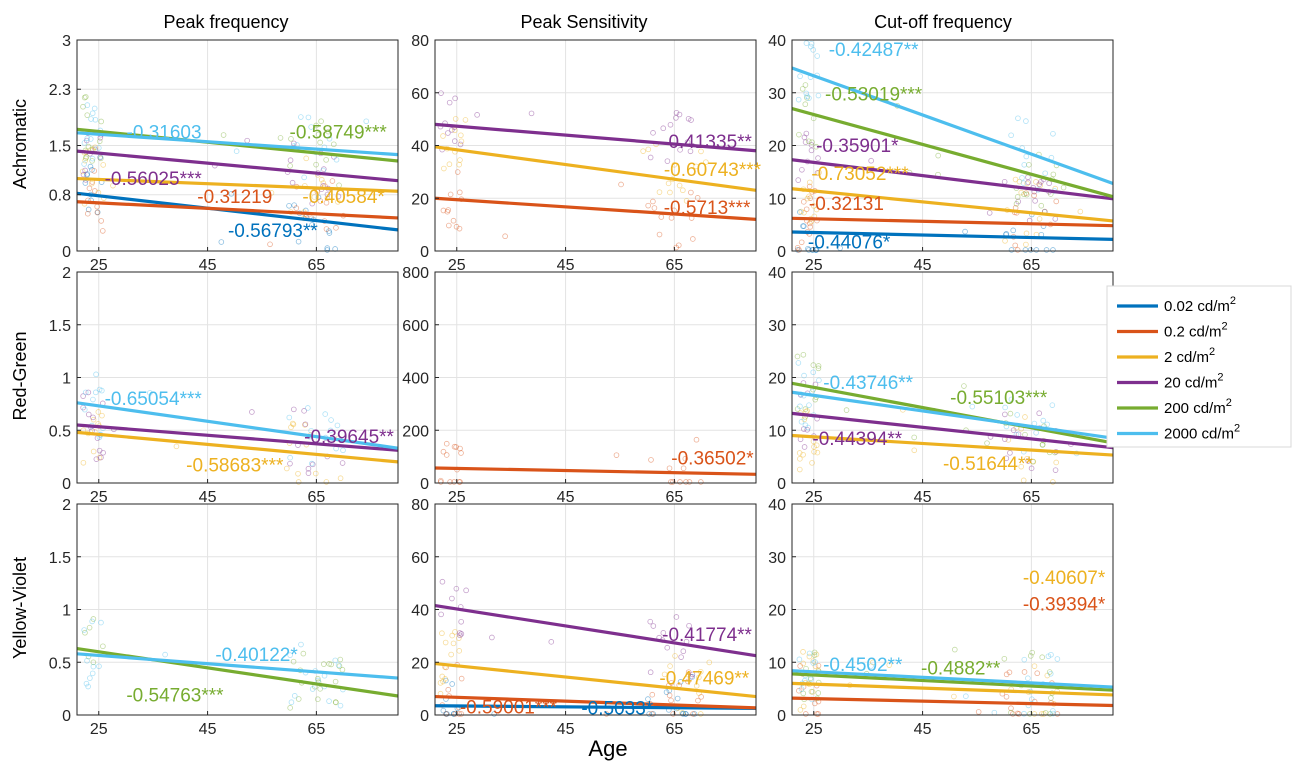 Image resolution: width=1293 pixels, height=763 pixels. What do you see at coordinates (1199, 366) in the screenshot?
I see `legend-box` at bounding box center [1199, 366].